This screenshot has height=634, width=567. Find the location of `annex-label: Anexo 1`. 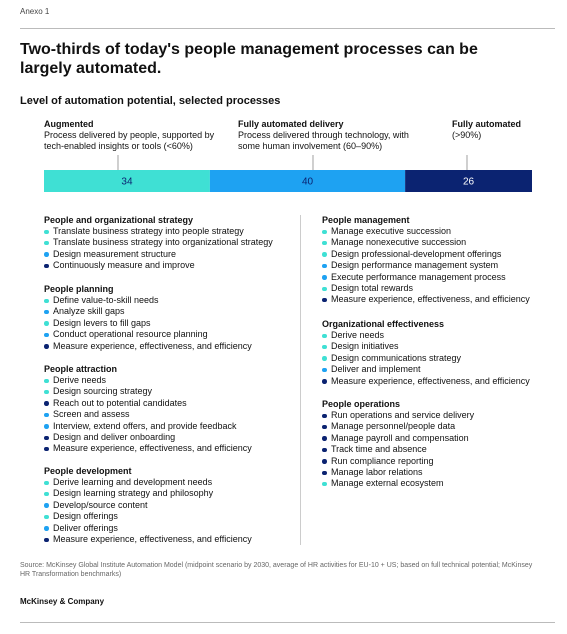

annex-label: Anexo 1 is located at coordinates (35, 11).